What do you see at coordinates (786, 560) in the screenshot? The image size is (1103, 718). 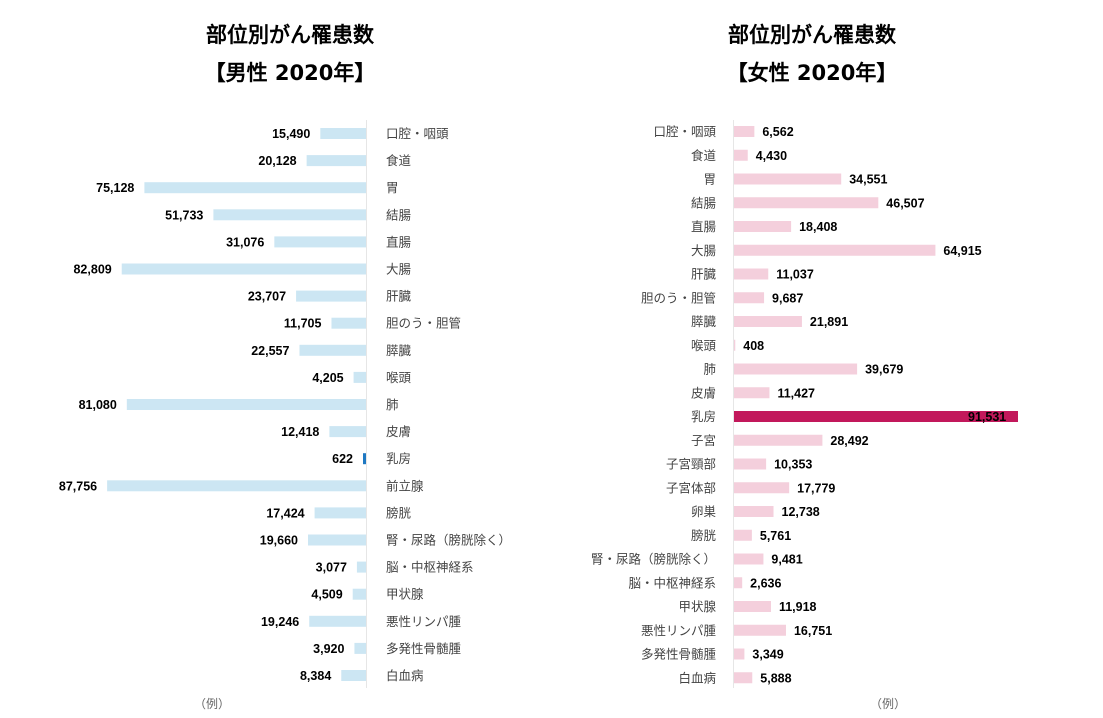 I see `female-value-label: 9,481` at bounding box center [786, 560].